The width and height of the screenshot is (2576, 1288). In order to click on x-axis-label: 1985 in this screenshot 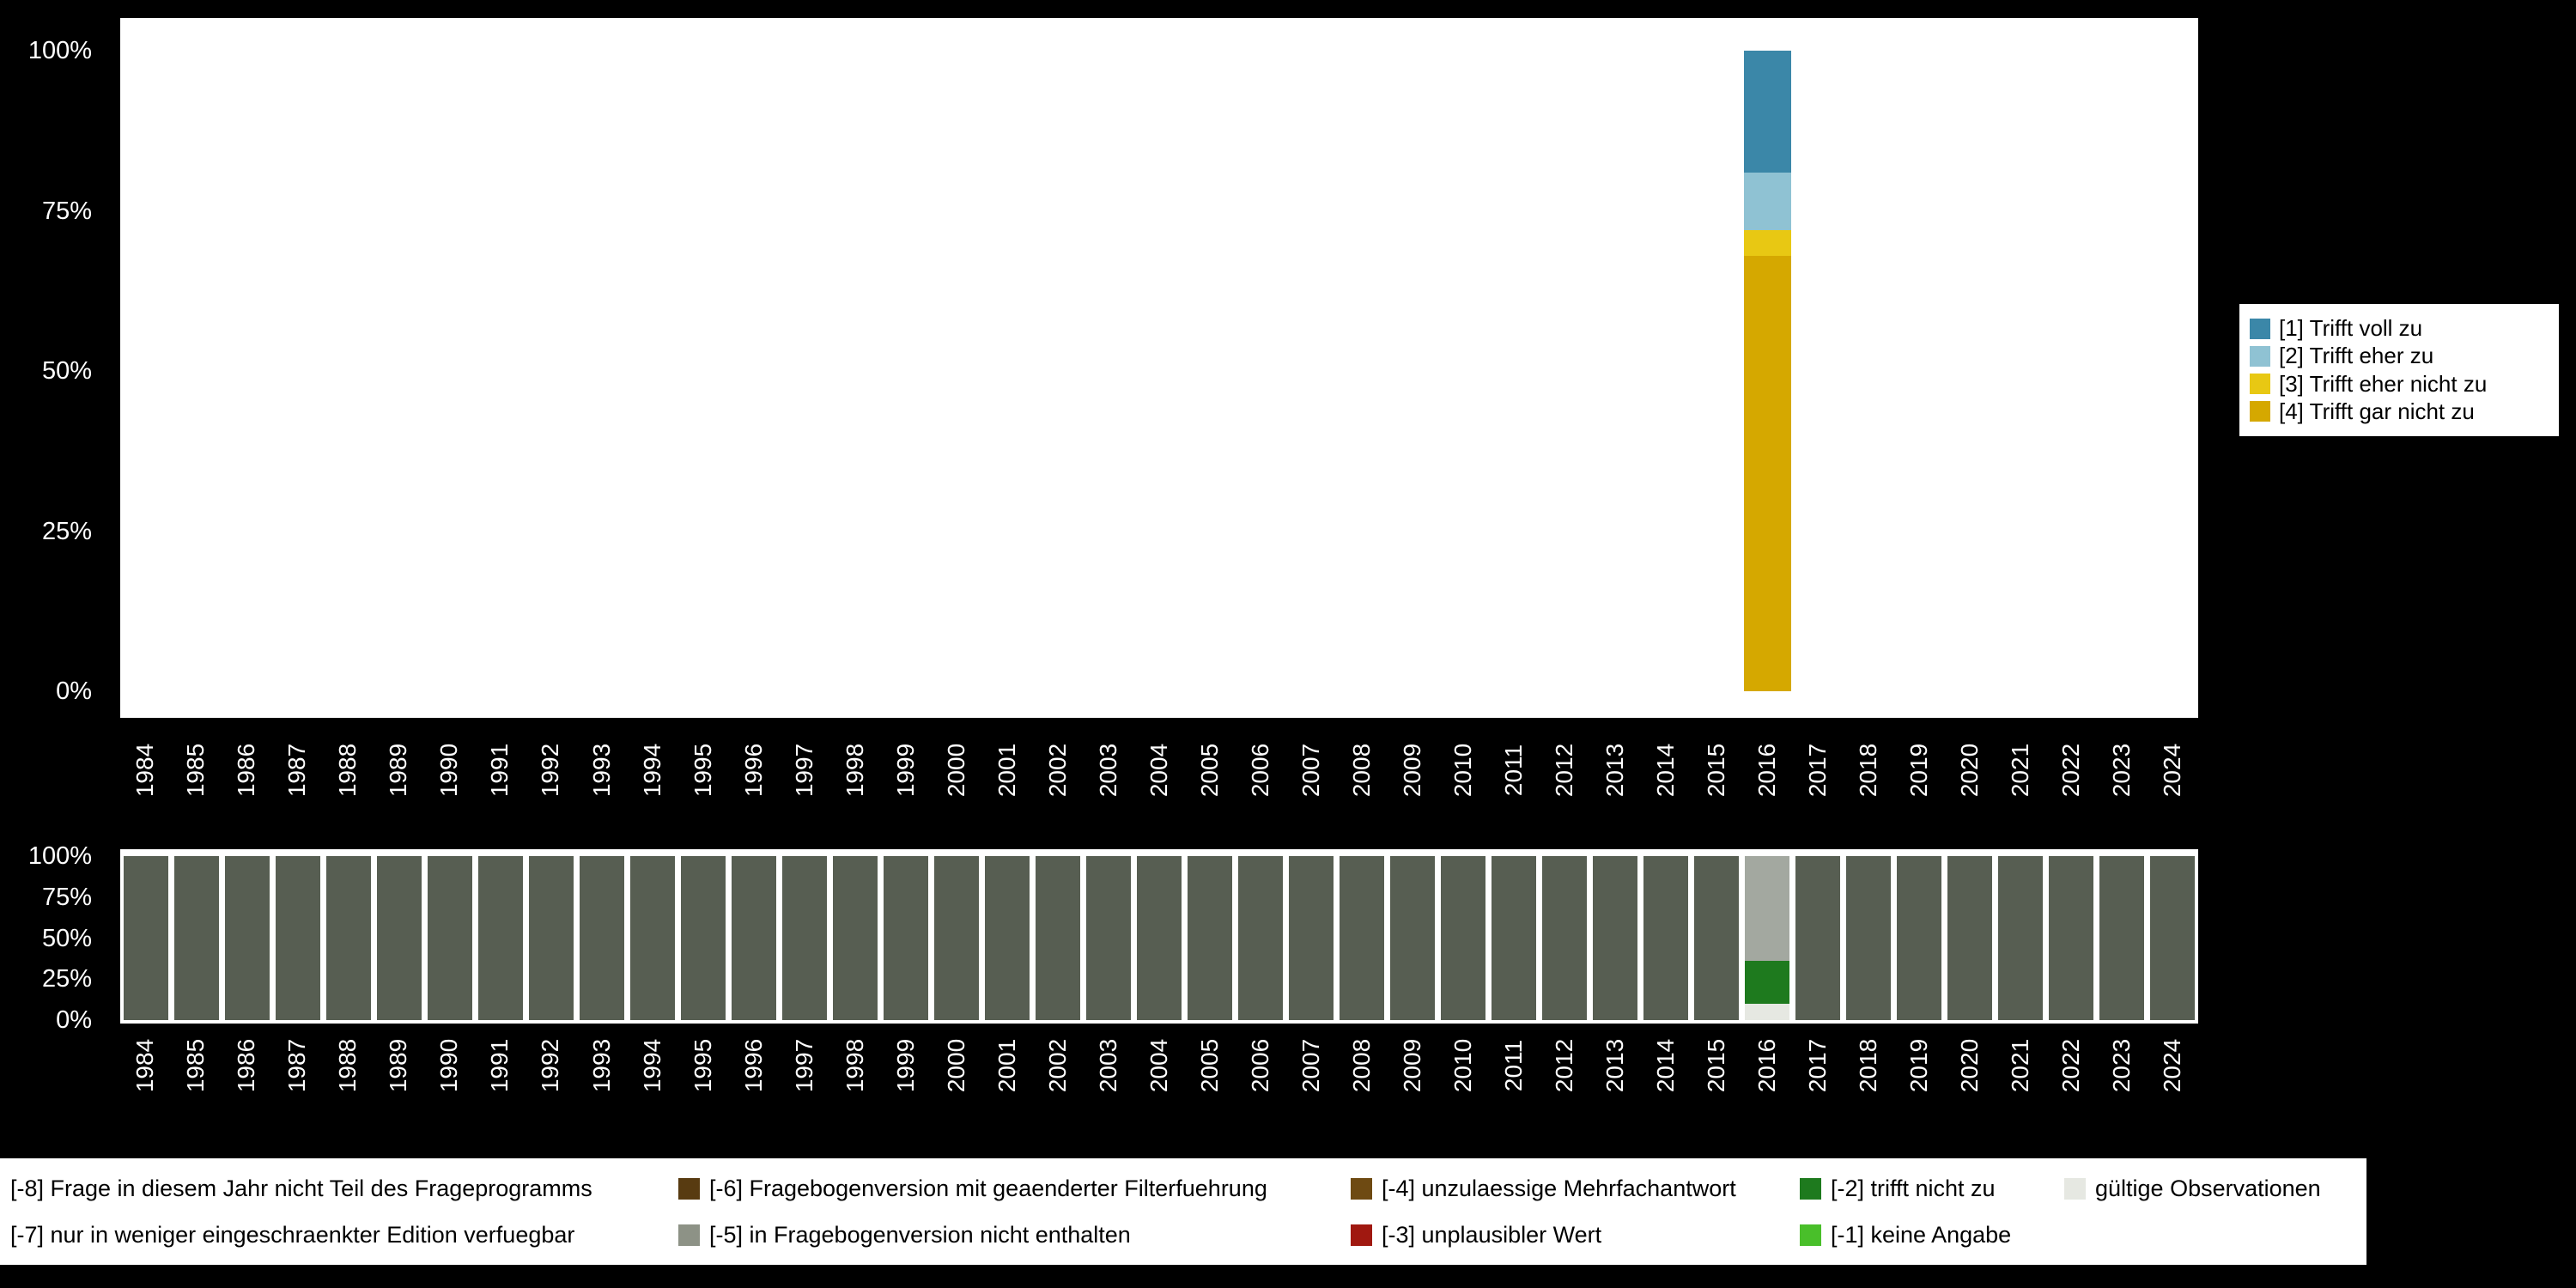, I will do `click(196, 770)`.